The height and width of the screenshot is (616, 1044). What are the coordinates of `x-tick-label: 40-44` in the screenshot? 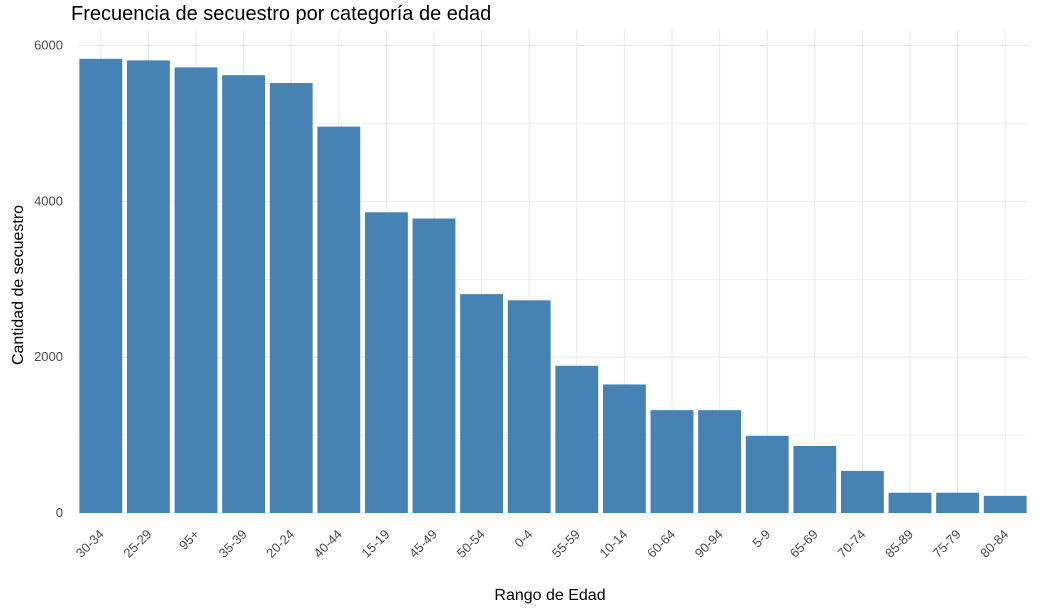 It's located at (328, 544).